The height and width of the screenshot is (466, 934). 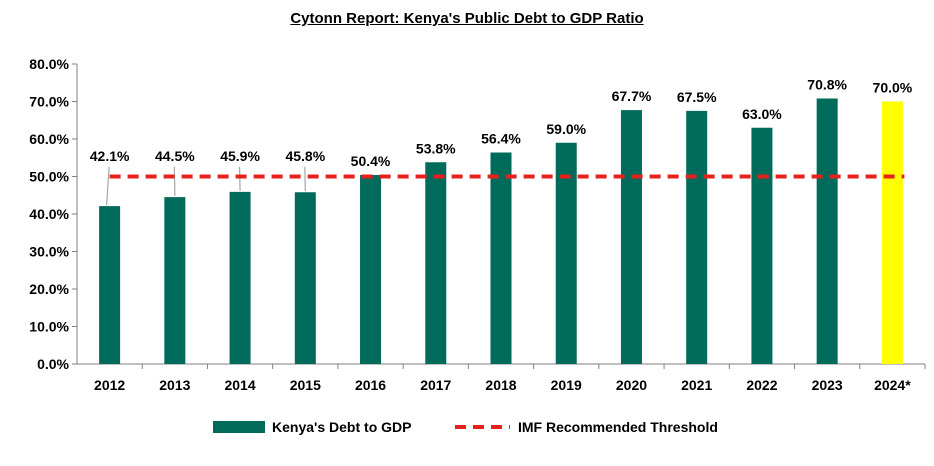 What do you see at coordinates (174, 385) in the screenshot?
I see `x-tick-label: 2013` at bounding box center [174, 385].